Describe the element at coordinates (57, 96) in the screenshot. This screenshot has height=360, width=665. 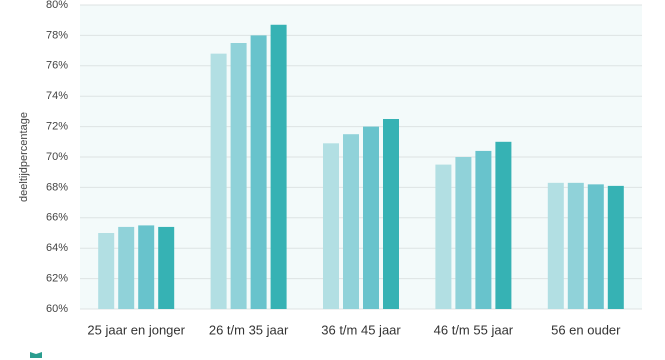
I see `y-tick-label: 74%` at that location.